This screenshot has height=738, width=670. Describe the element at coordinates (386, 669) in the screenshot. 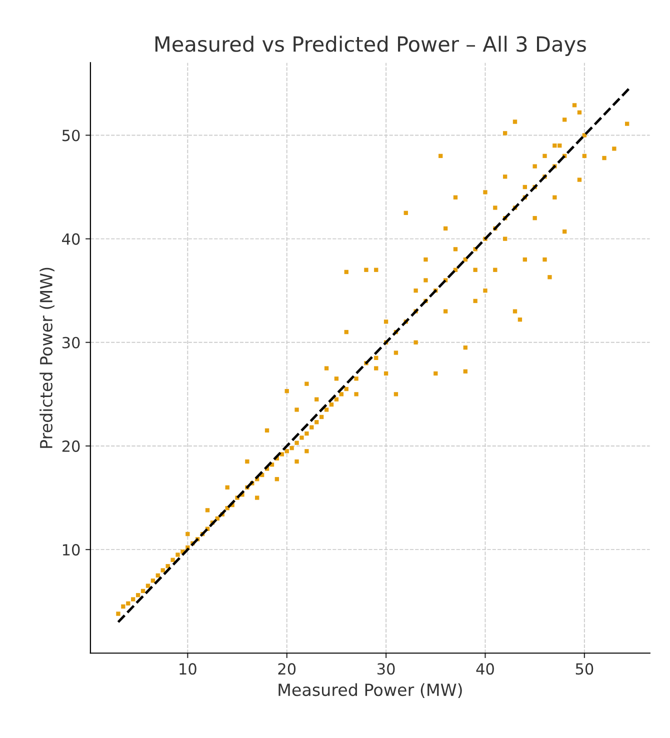

I see `x-tick-label: 30` at that location.